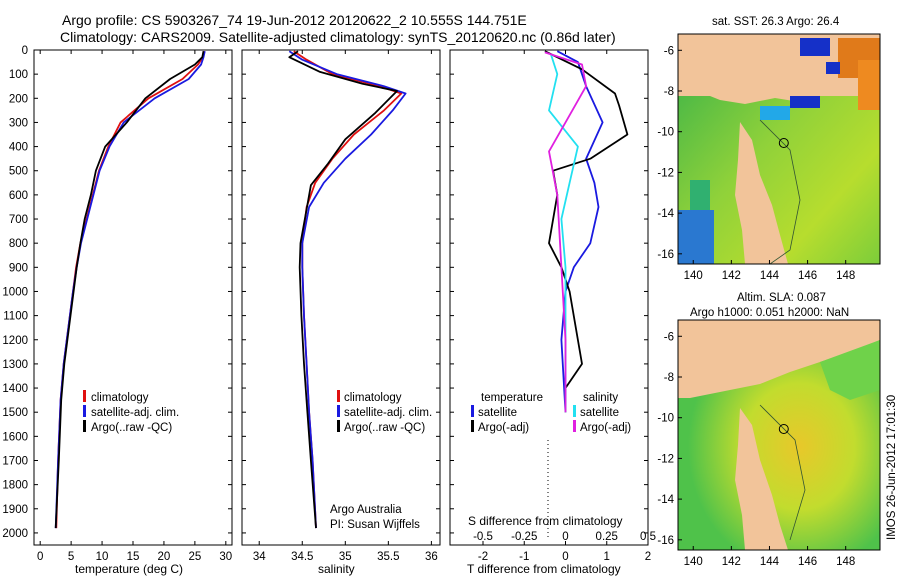 This screenshot has height=580, width=900. What do you see at coordinates (648, 537) in the screenshot?
I see `s-tick-label: 0.5` at bounding box center [648, 537].